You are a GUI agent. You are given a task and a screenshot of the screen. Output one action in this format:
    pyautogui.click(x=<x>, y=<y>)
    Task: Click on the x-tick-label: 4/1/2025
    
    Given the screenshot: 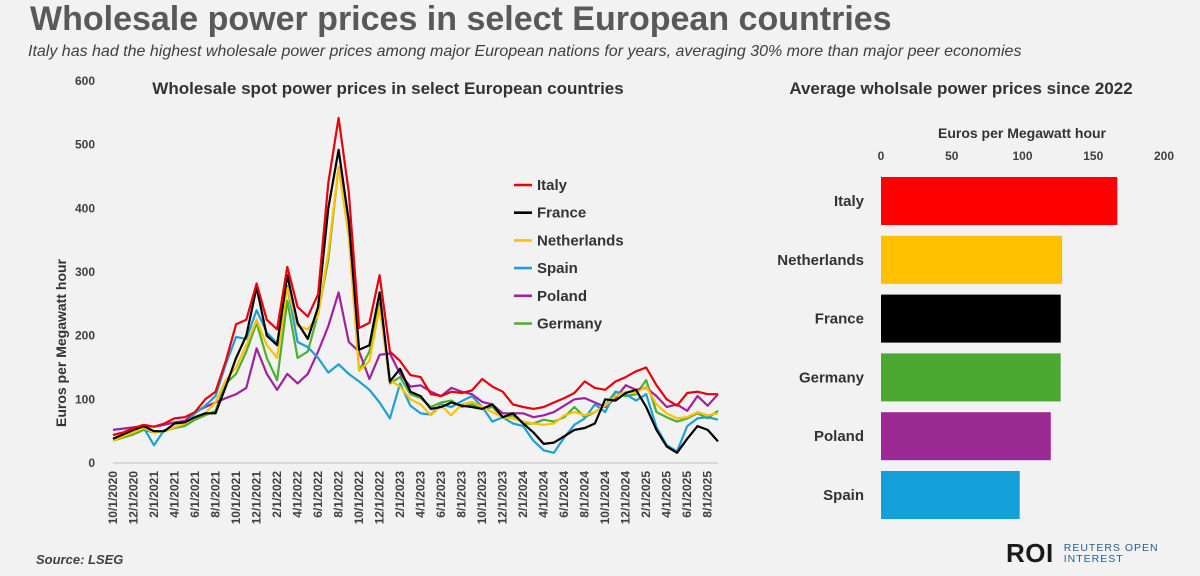 What is the action you would take?
    pyautogui.click(x=667, y=494)
    